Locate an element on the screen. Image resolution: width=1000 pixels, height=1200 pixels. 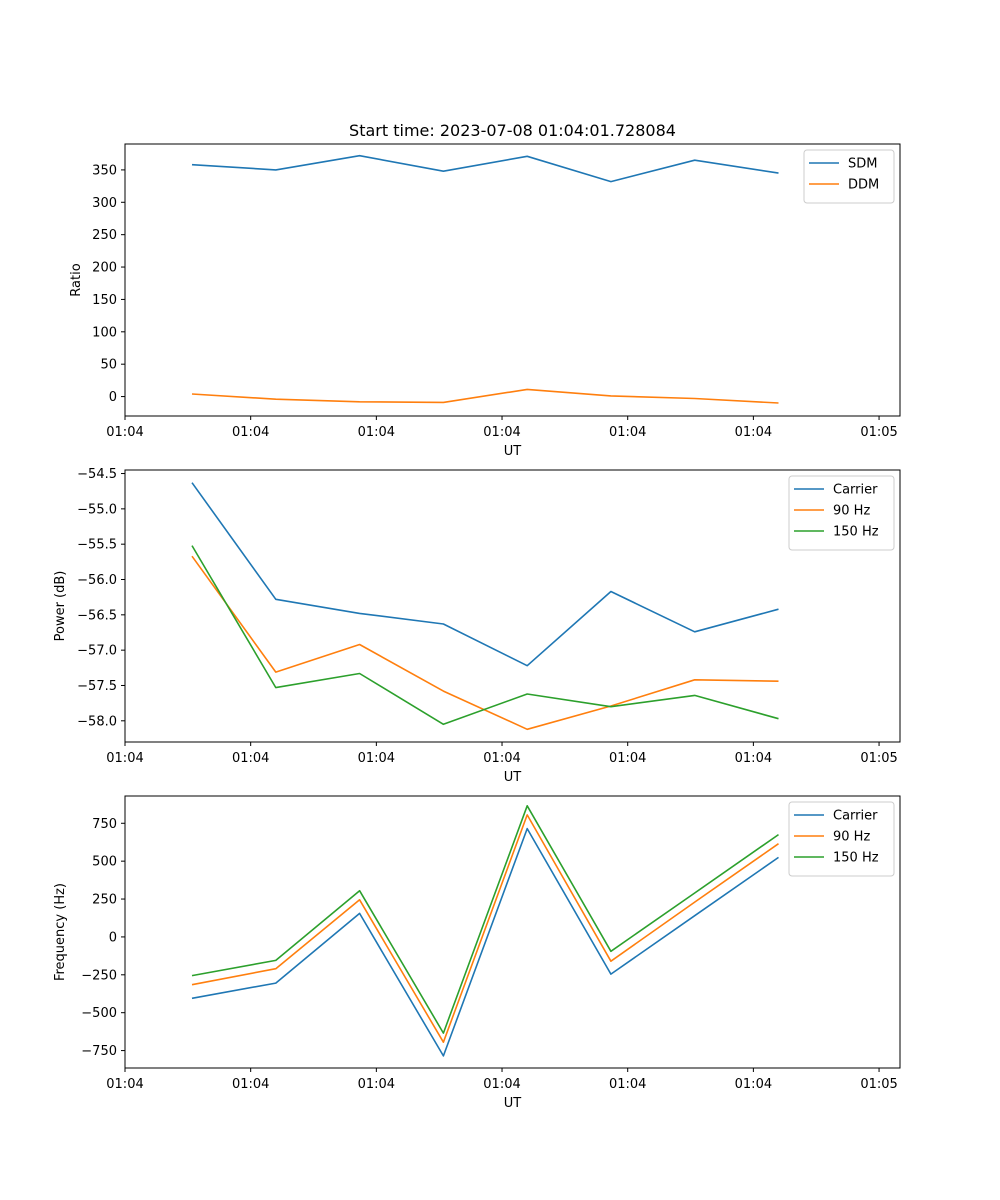
y-tick-label: 750 is located at coordinates (104, 824).